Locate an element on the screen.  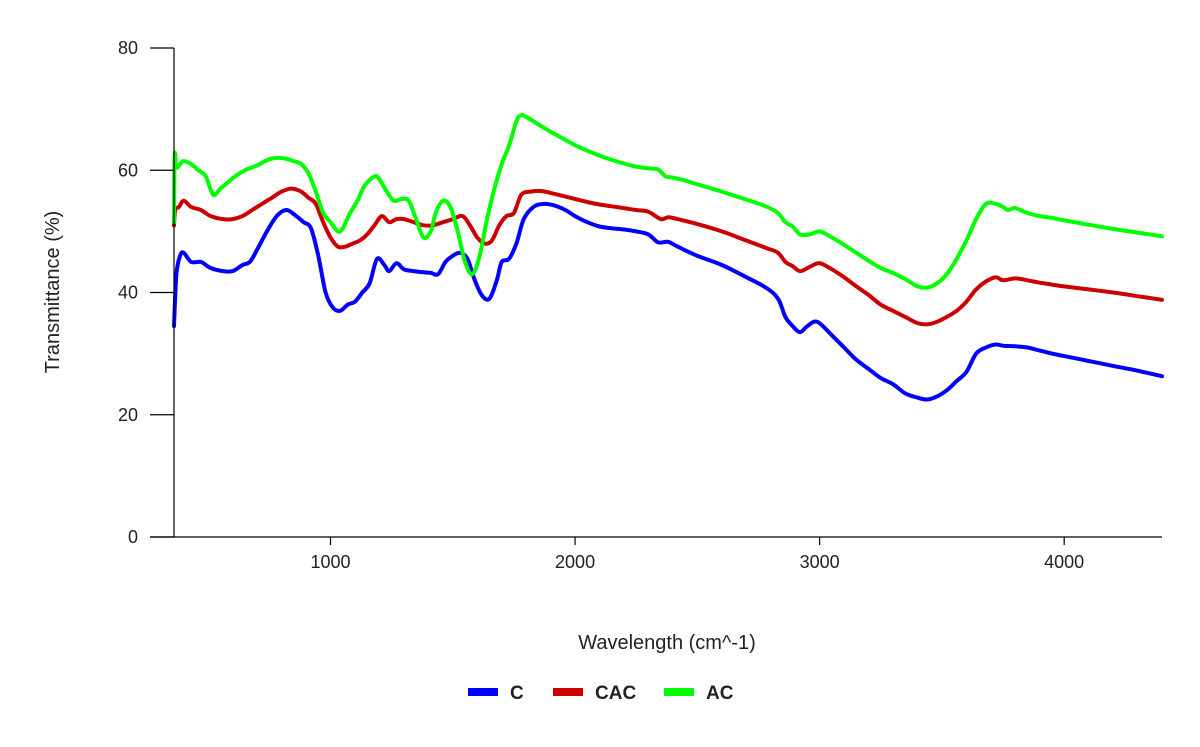
y-tick-label: 40 is located at coordinates (128, 293).